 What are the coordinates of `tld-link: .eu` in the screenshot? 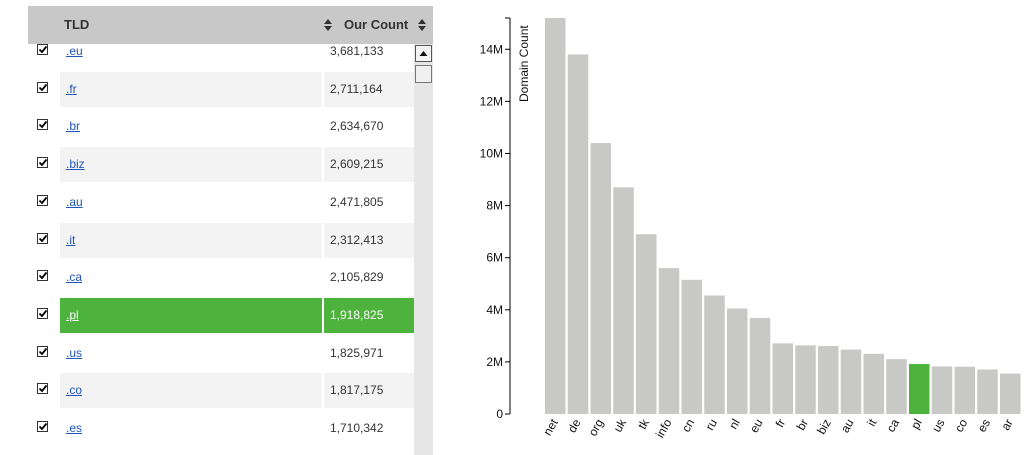 It's located at (74, 51).